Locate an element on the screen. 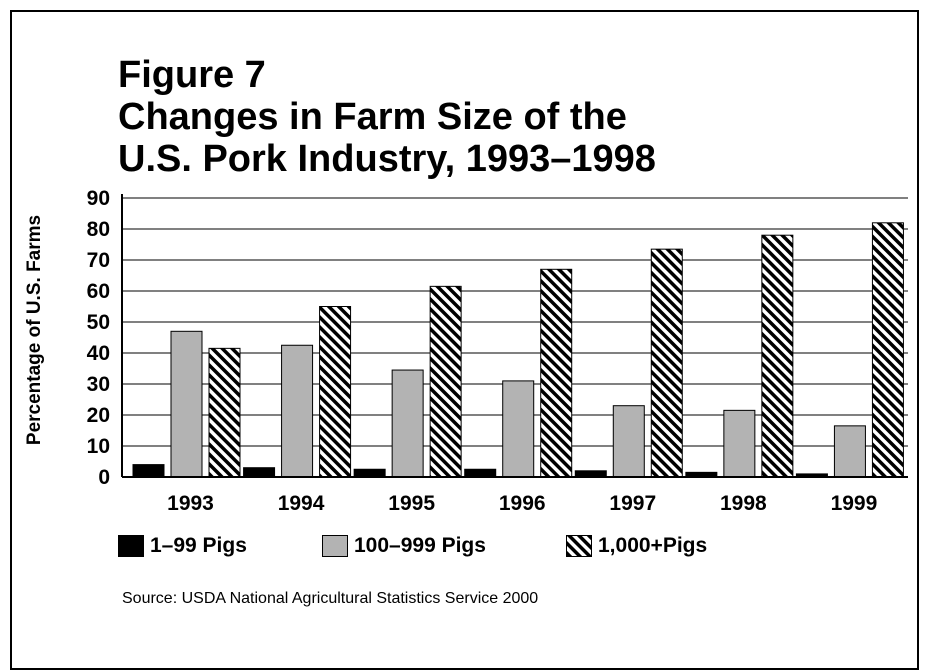  x-tick-label-1997: 1997 is located at coordinates (632, 503).